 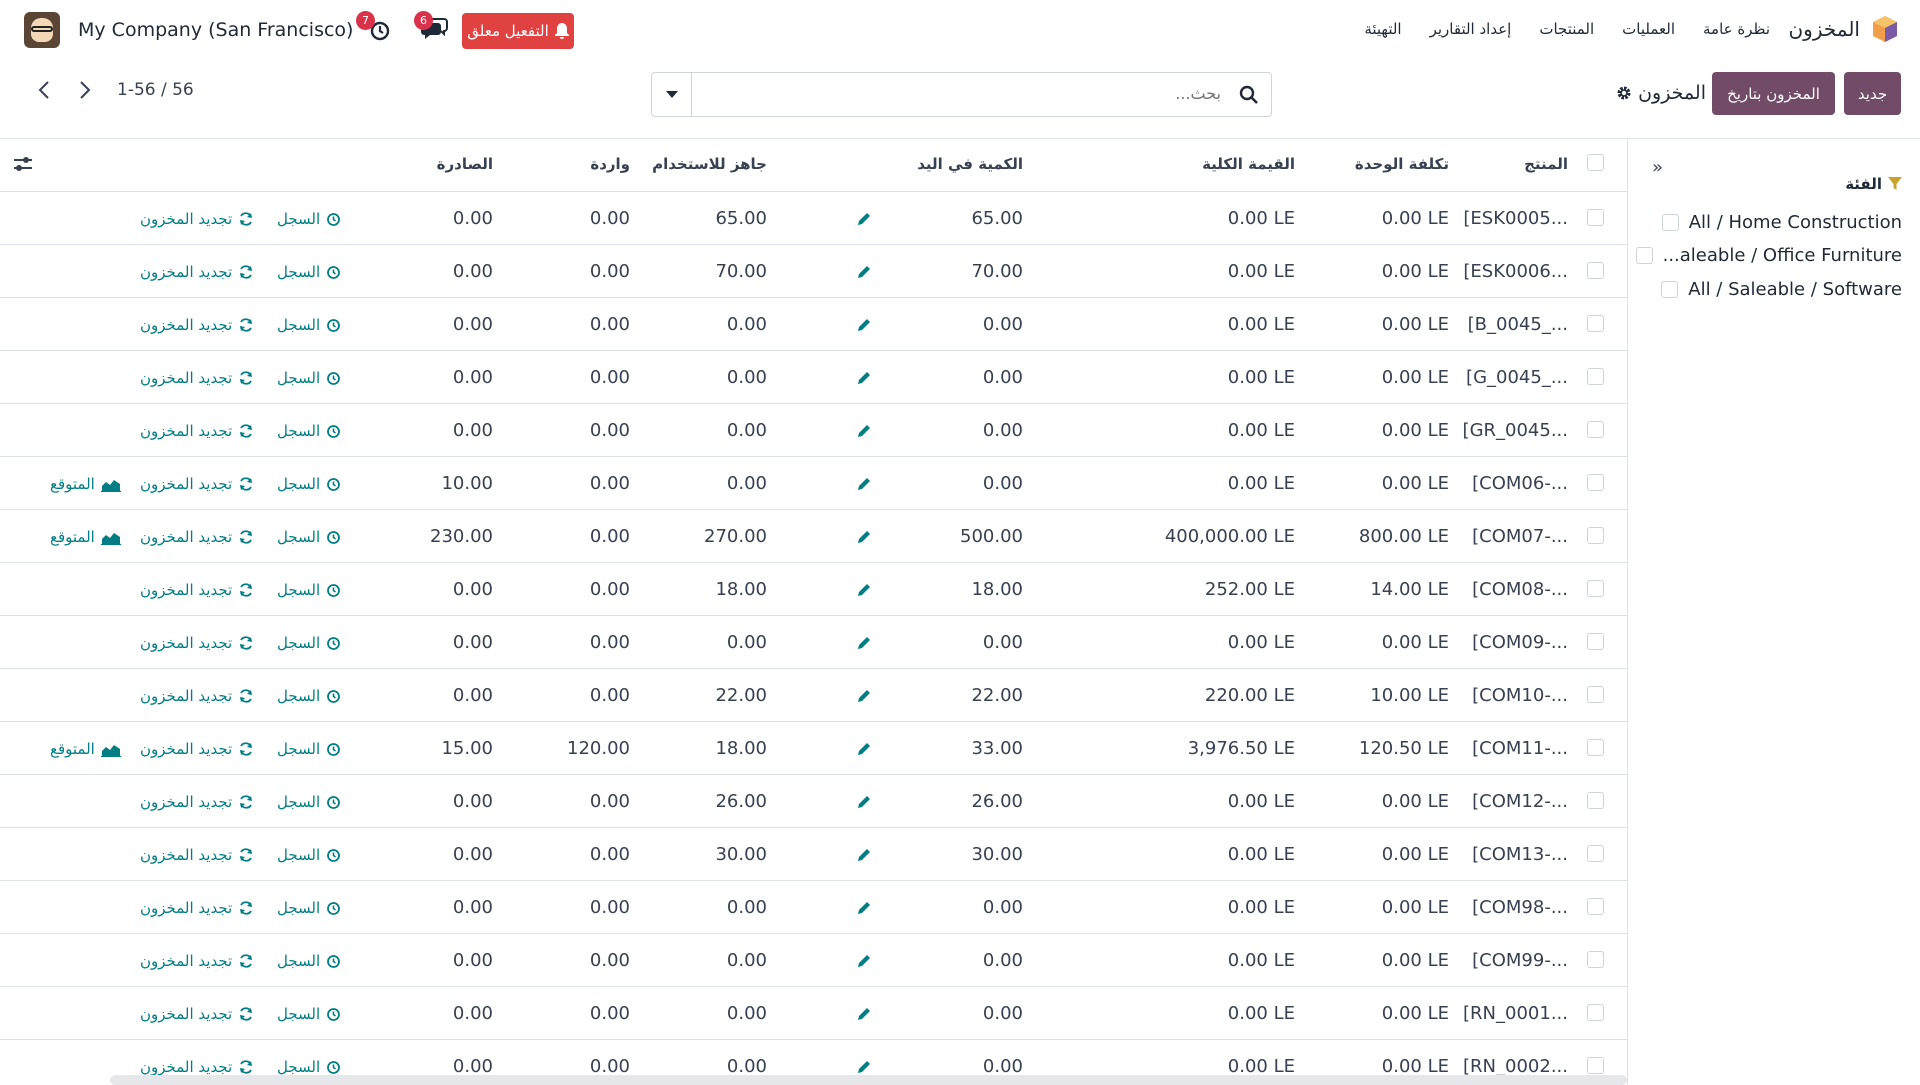 I want to click on header-product: المنتج, so click(x=1546, y=164).